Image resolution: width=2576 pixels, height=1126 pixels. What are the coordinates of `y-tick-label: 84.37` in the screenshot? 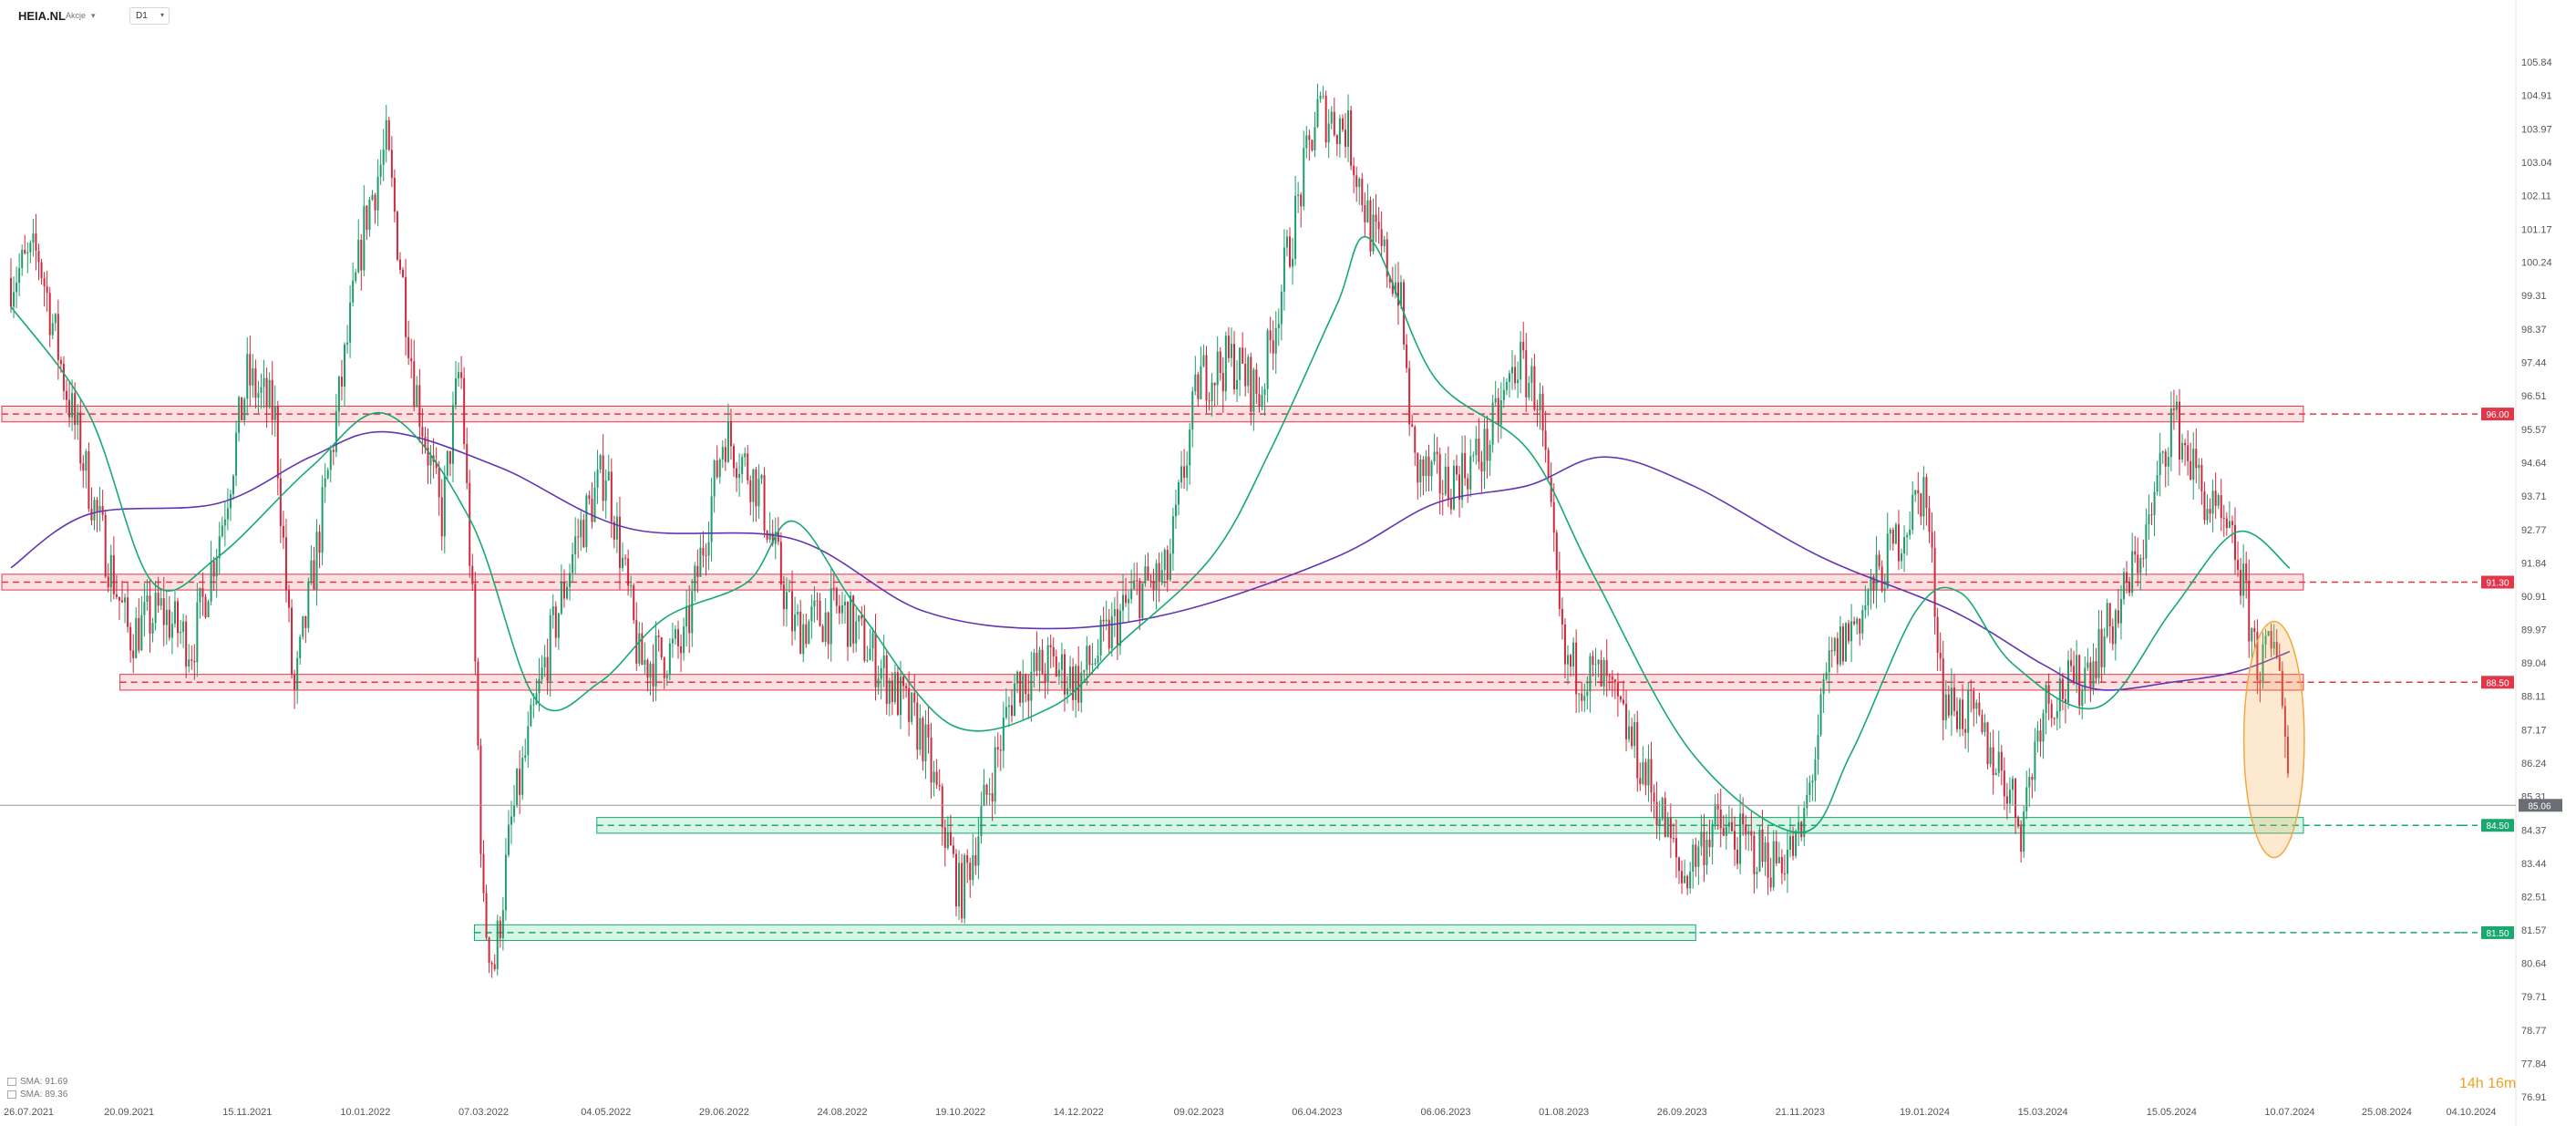 It's located at (2534, 831).